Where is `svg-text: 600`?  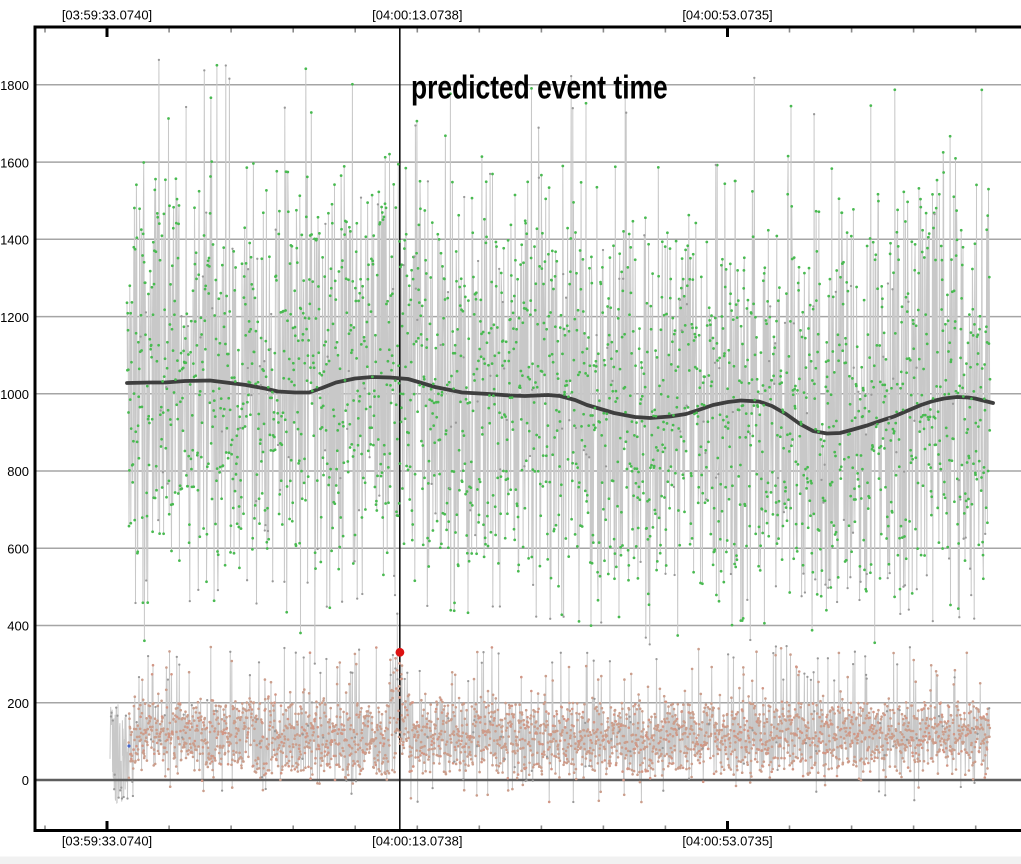
svg-text: 600 is located at coordinates (18, 549).